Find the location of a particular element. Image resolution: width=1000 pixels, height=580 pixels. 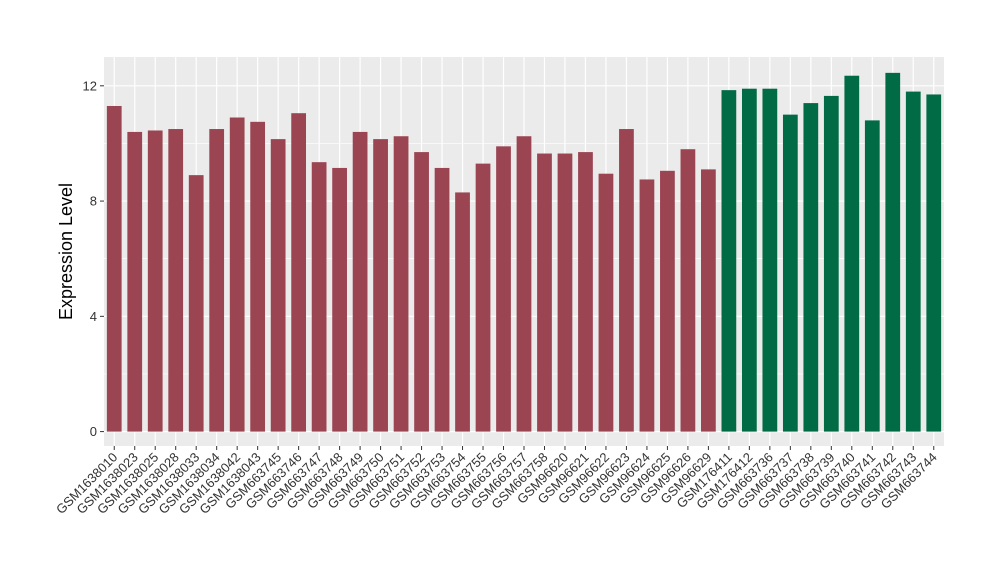

bar-GSM1638010 is located at coordinates (114, 268).